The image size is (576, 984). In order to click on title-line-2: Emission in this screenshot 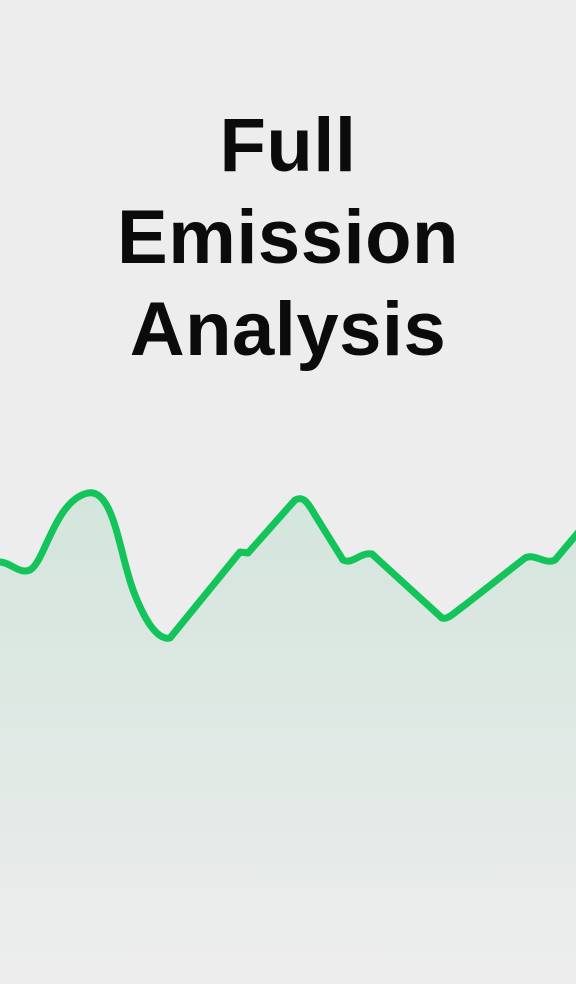, I will do `click(288, 237)`.